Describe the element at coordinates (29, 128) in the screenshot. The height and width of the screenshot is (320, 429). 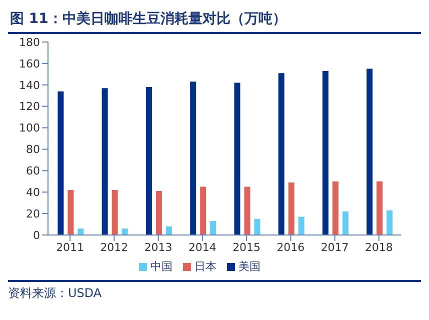
I see `y-tick-label: 100` at that location.